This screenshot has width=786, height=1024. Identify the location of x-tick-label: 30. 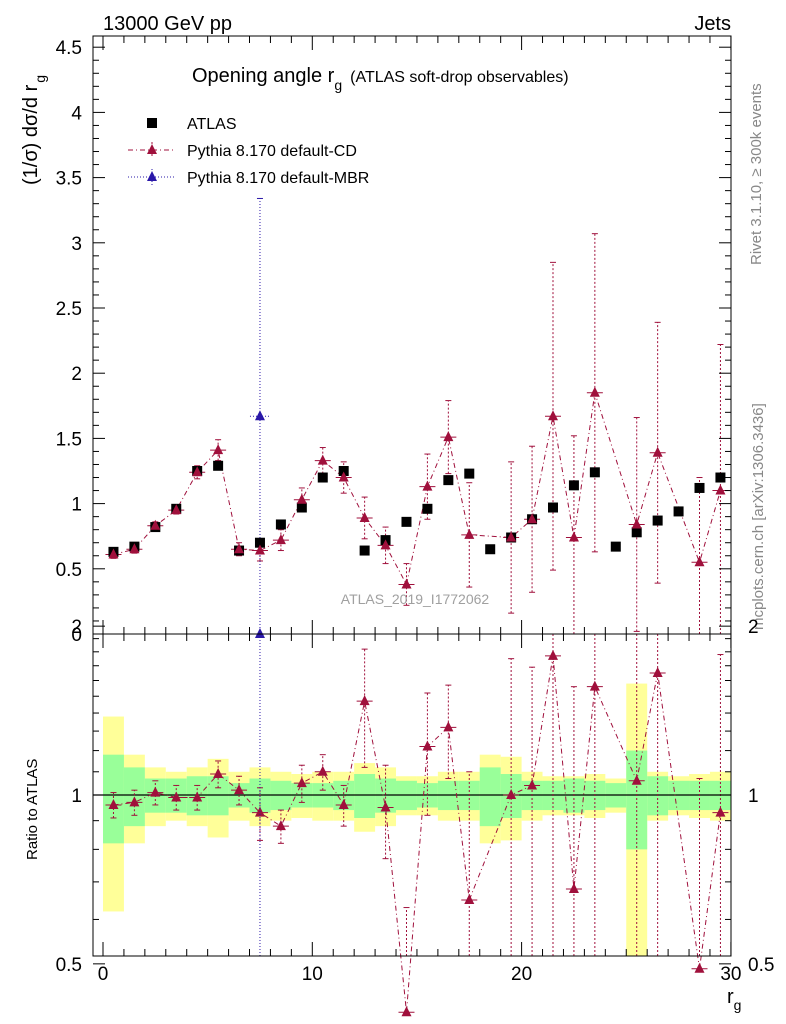
(730, 974).